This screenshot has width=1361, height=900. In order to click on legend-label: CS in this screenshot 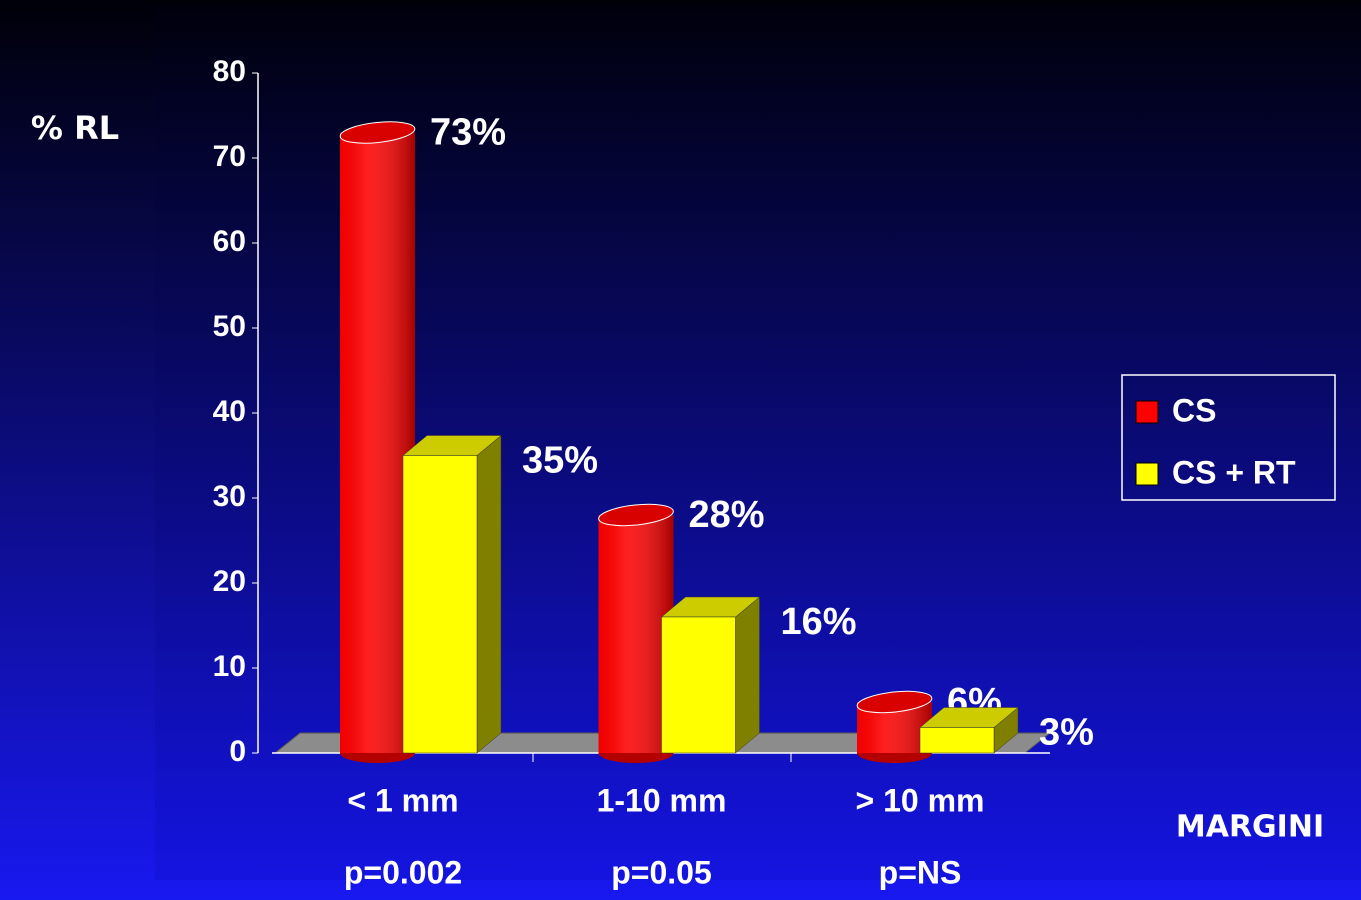, I will do `click(1194, 410)`.